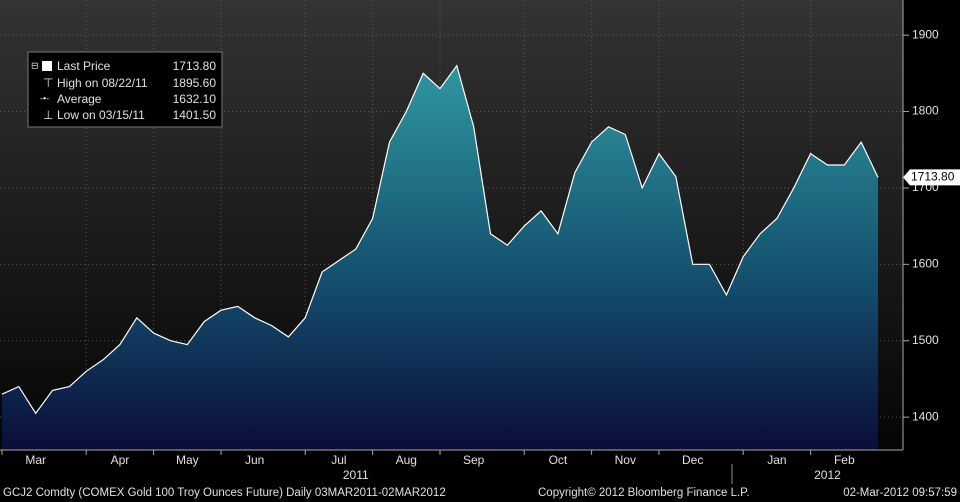 Image resolution: width=960 pixels, height=502 pixels. Describe the element at coordinates (625, 460) in the screenshot. I see `x-tick-label: Nov` at that location.